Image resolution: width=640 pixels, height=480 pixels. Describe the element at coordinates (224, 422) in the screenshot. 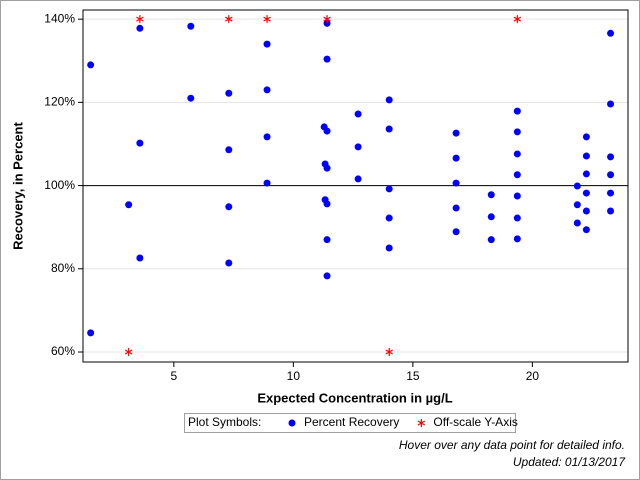

I see `legend-title: Plot Symbols:` at that location.